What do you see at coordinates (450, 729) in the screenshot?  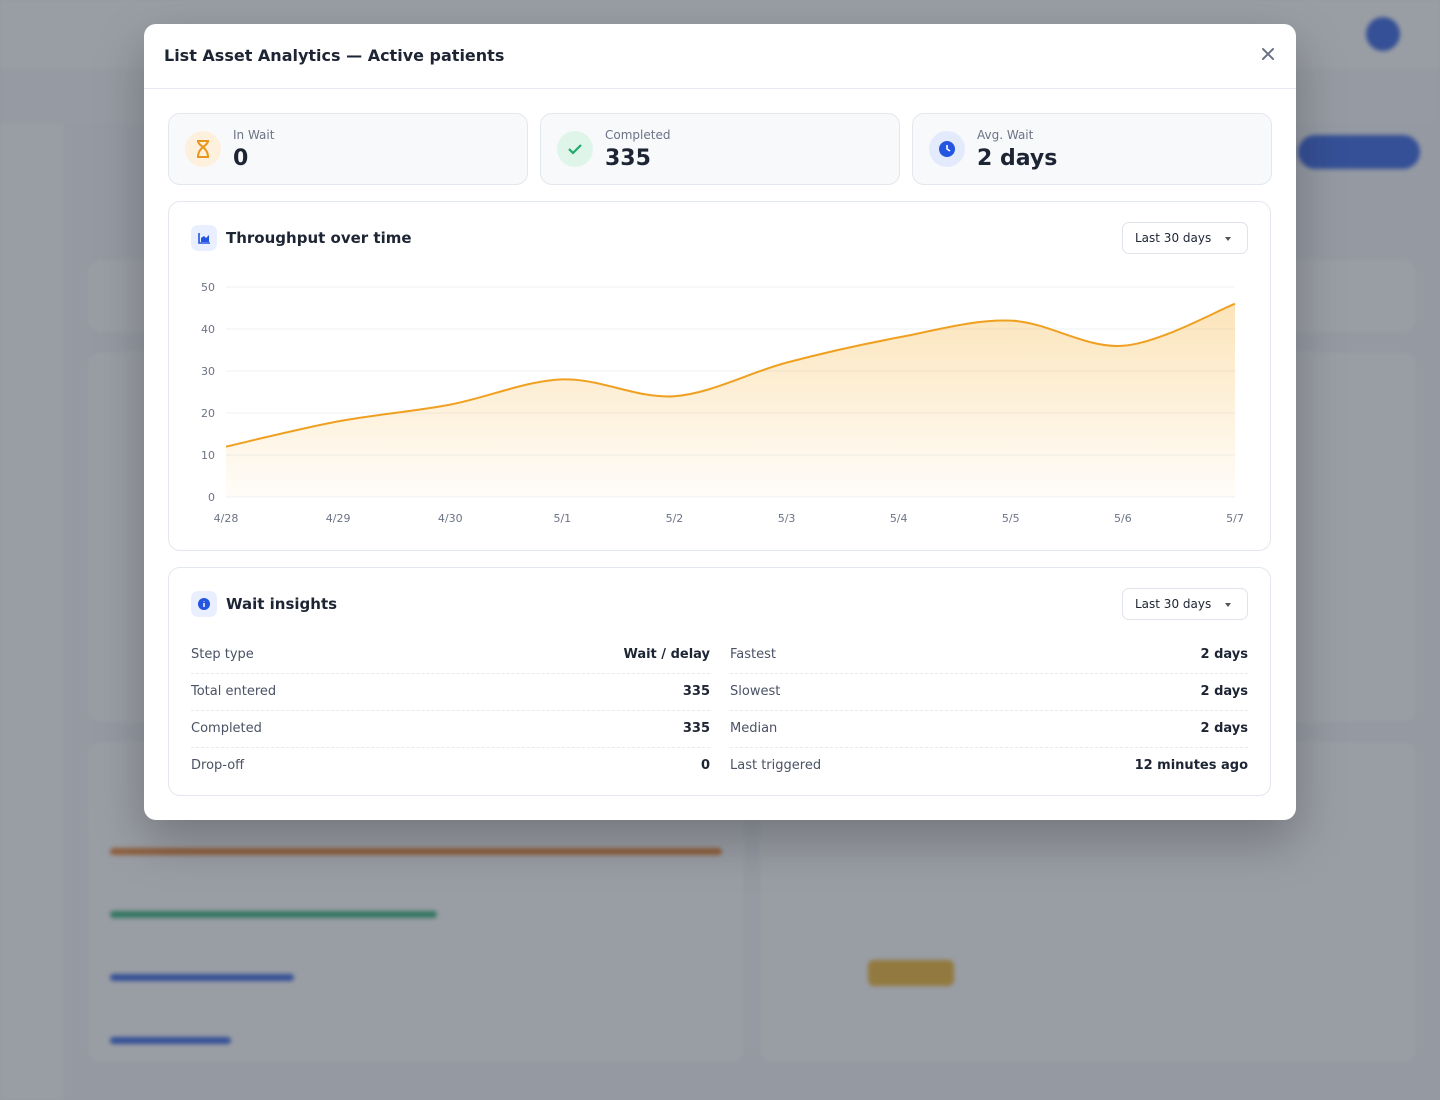 I see `insight-row: Completed 335` at bounding box center [450, 729].